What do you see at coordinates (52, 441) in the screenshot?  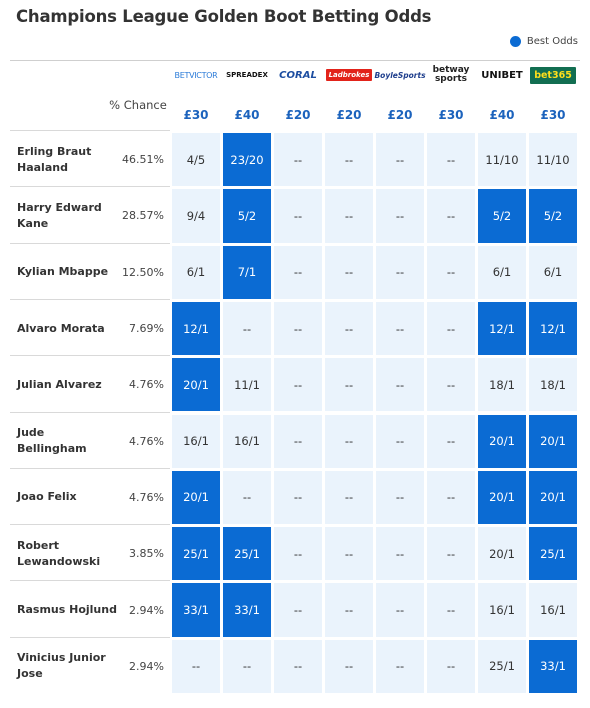 I see `player-name: Jude Bellingham` at bounding box center [52, 441].